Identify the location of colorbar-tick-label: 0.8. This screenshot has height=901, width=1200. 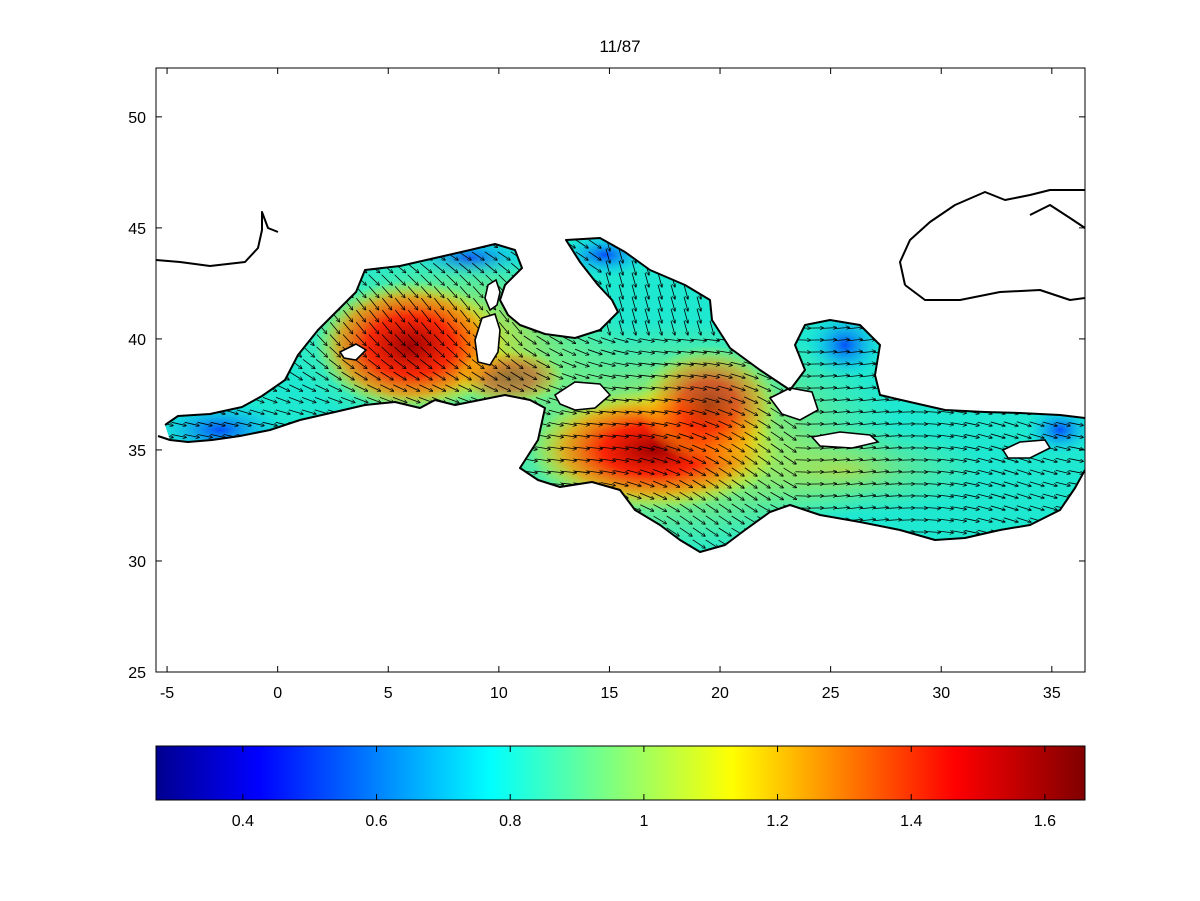
(510, 821).